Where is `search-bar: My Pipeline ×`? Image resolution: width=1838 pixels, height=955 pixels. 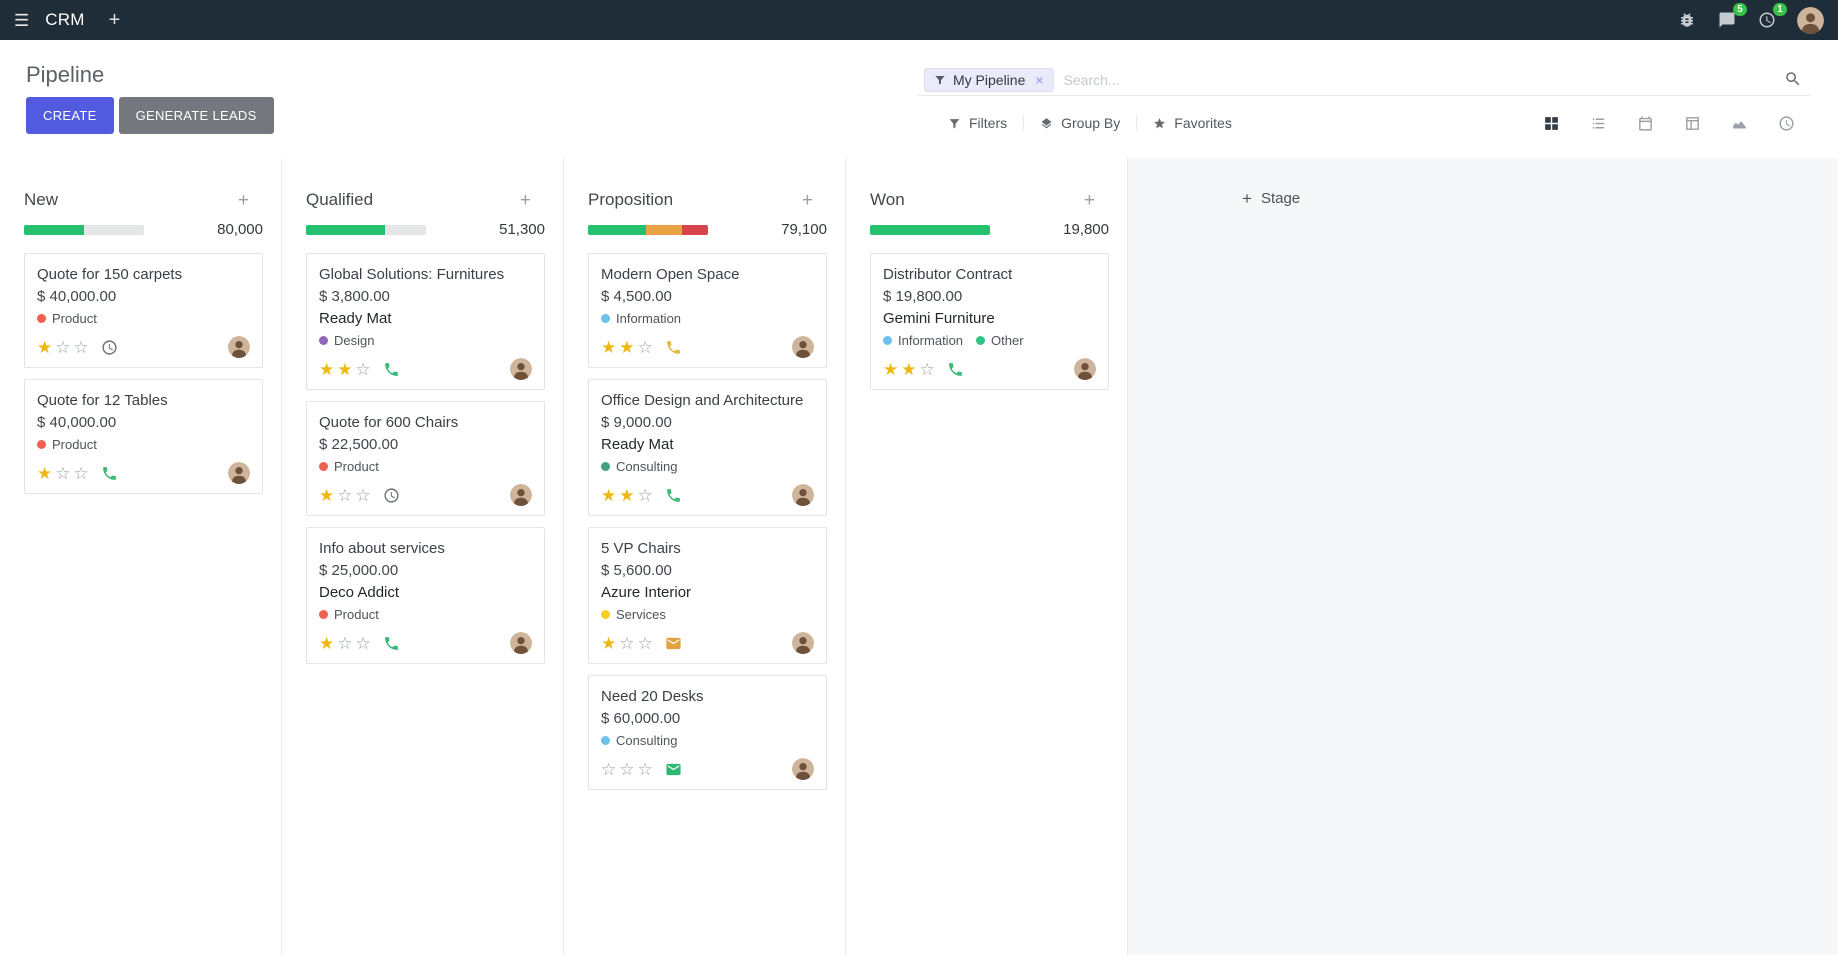
search-bar: My Pipeline × is located at coordinates (1364, 80).